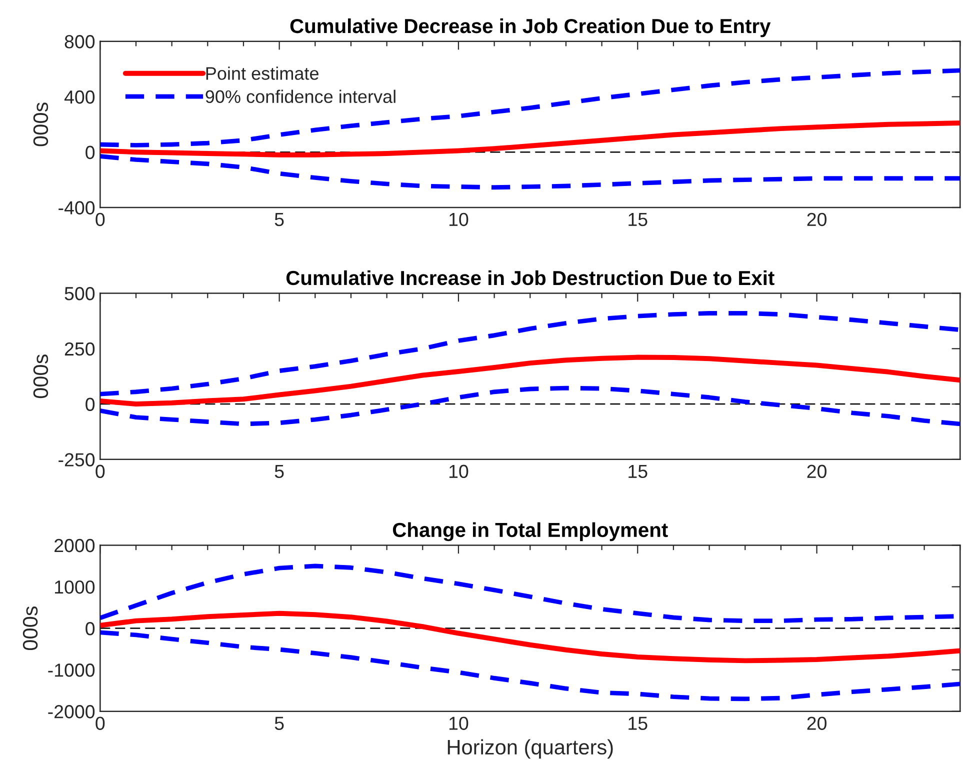 This screenshot has width=963, height=780. What do you see at coordinates (530, 749) in the screenshot?
I see `x-axis-title: Horizon (quarters)` at bounding box center [530, 749].